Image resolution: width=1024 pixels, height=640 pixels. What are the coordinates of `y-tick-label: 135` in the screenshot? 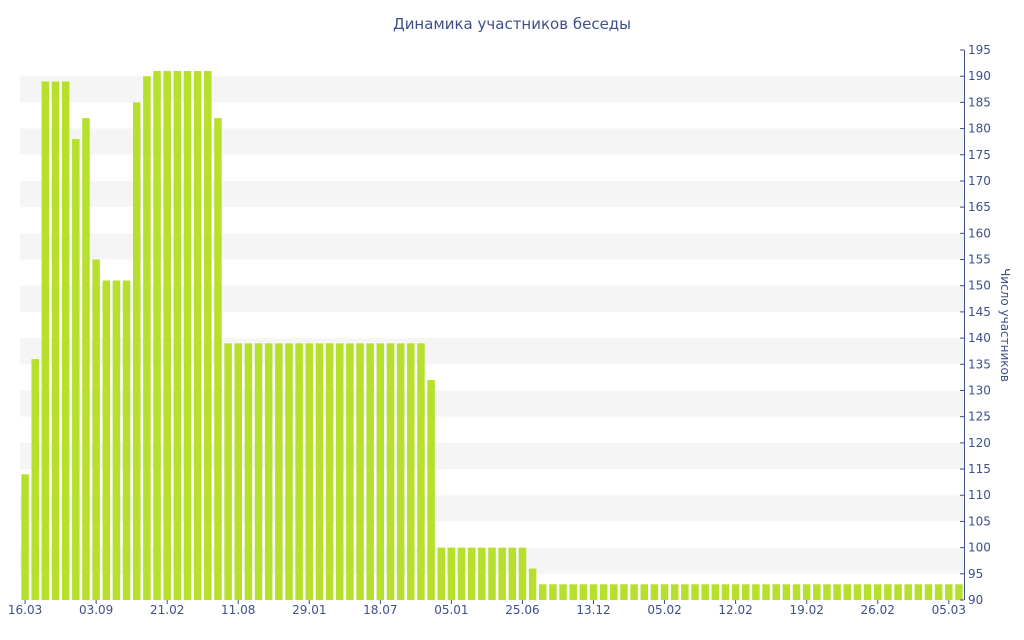 It's located at (979, 364).